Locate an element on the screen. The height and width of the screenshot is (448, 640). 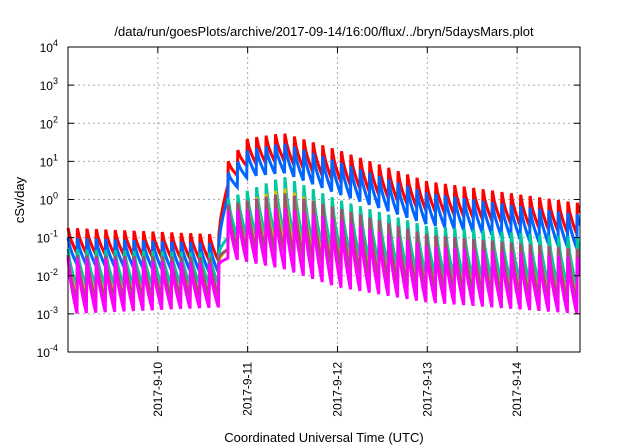
y-tick-label: 10⁻³ is located at coordinates (47, 313).